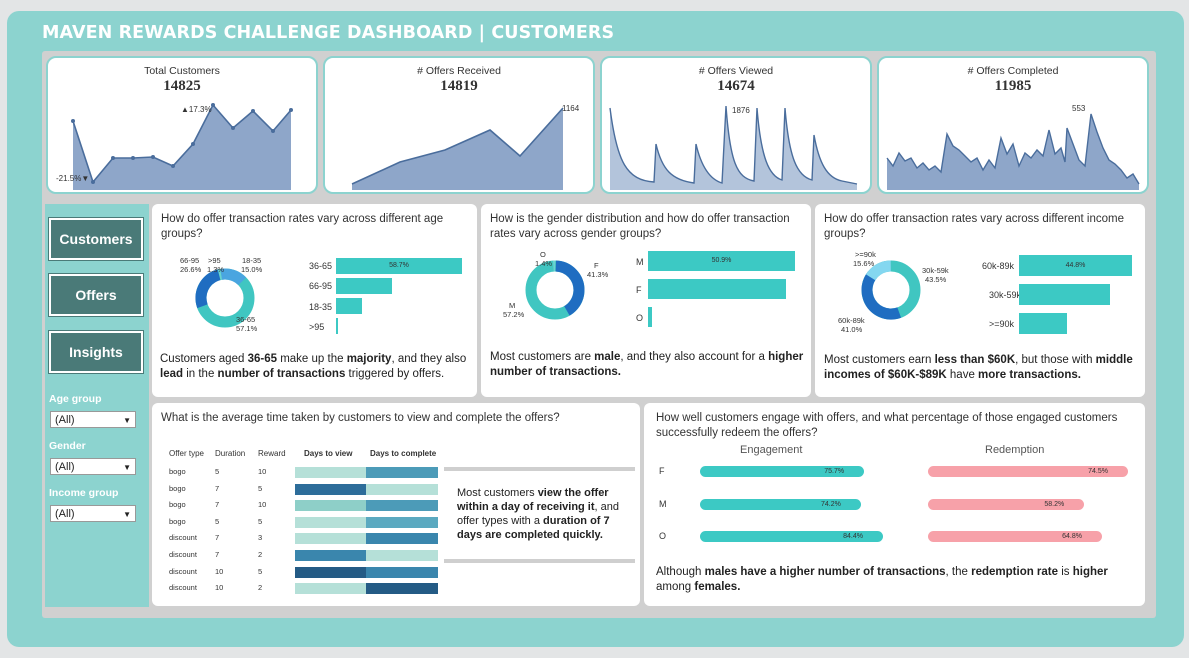  I want to click on offers-received-trend-chart: 1164, so click(465, 147).